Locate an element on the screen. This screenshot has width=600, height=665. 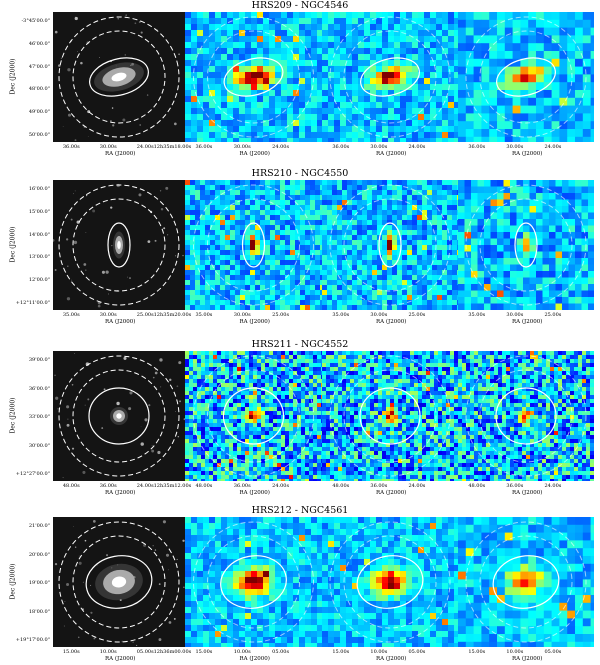
row-title: HRS211 - NGC4552 is located at coordinates (300, 344).